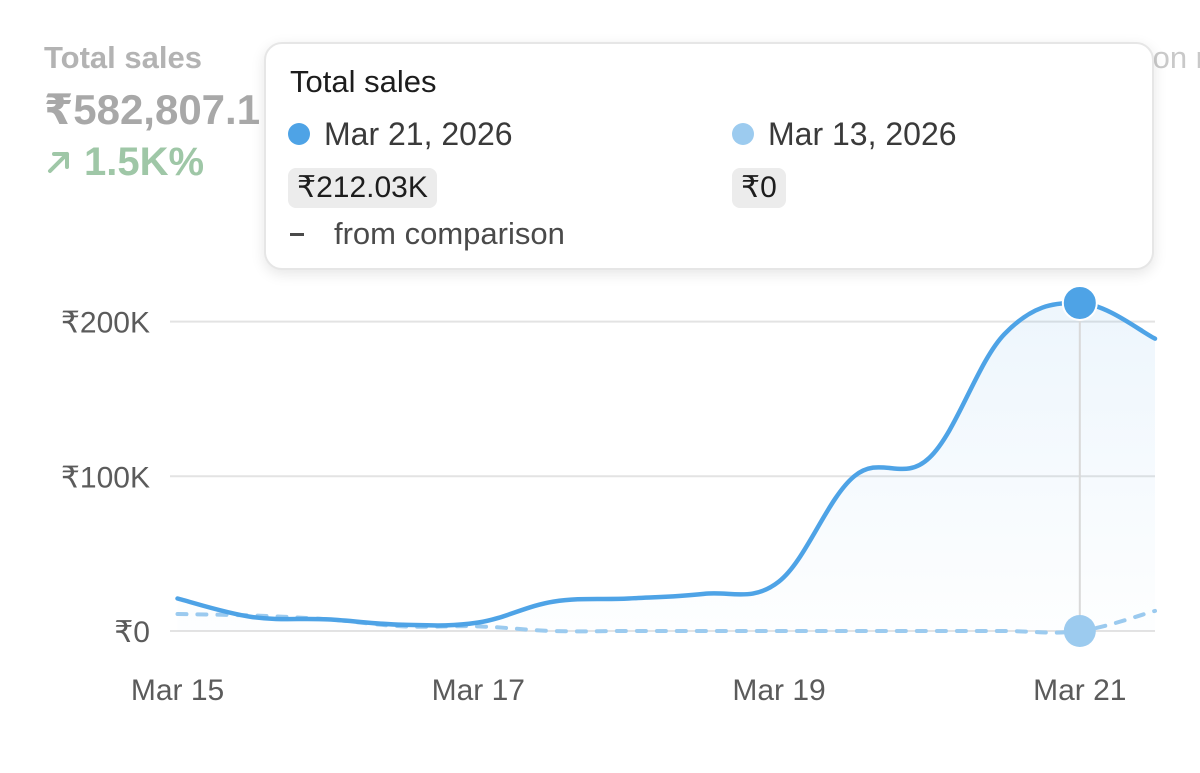 This screenshot has height=773, width=1200. What do you see at coordinates (478, 690) in the screenshot?
I see `x-tick-label: Mar 17` at bounding box center [478, 690].